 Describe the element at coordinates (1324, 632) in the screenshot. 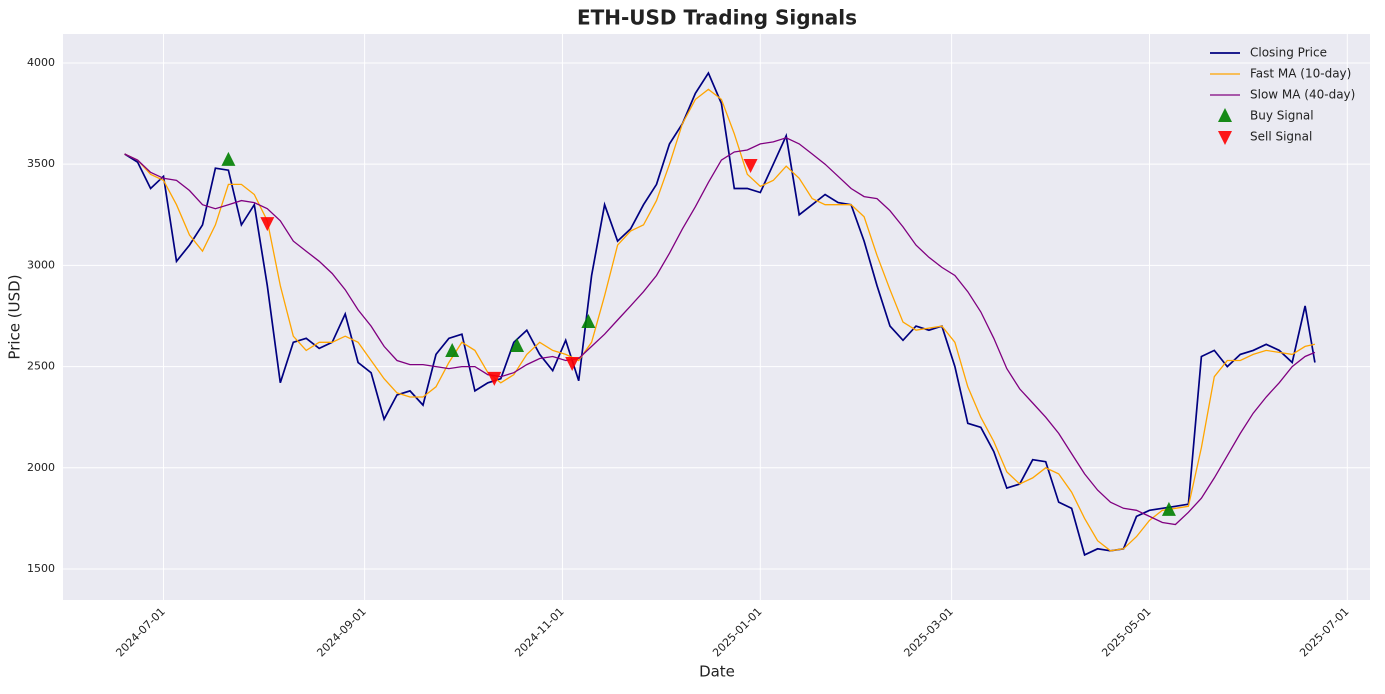

I see `x-tick-label: 2025-07-01` at that location.